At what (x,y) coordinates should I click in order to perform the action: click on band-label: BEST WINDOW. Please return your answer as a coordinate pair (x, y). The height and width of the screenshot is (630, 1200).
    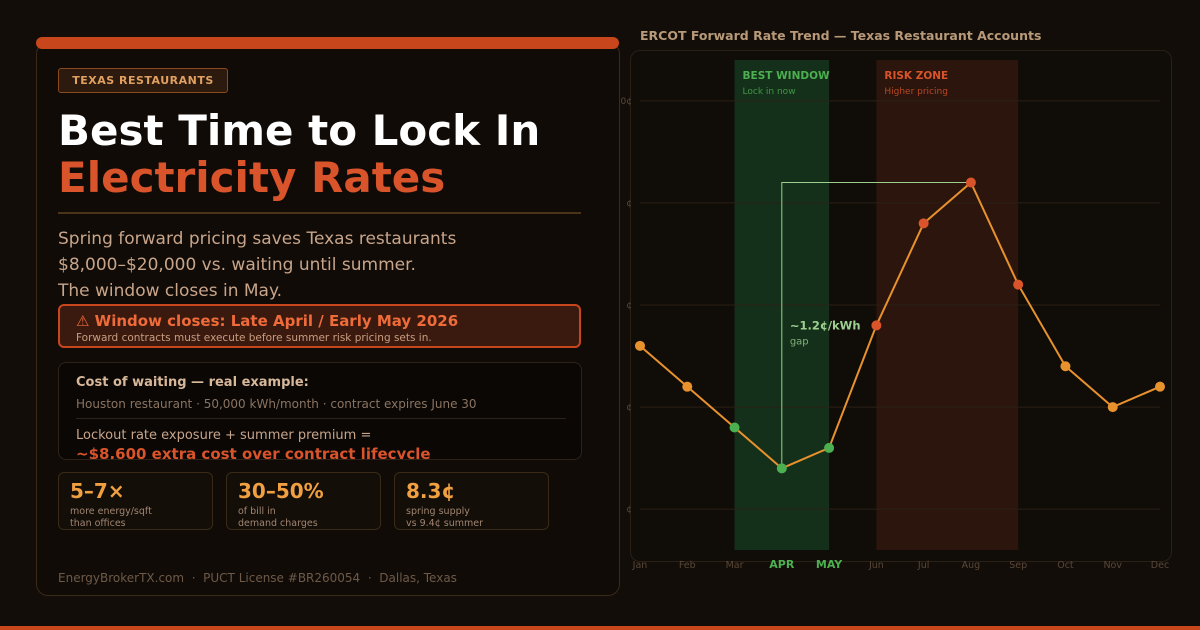
    Looking at the image, I should click on (786, 76).